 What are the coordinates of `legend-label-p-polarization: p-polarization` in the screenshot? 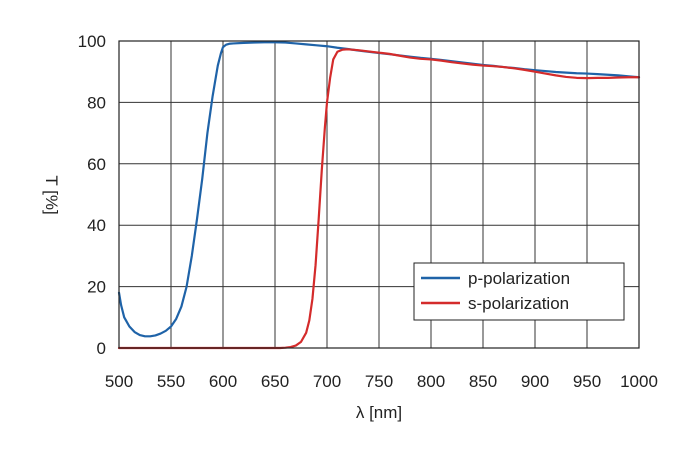 It's located at (519, 278).